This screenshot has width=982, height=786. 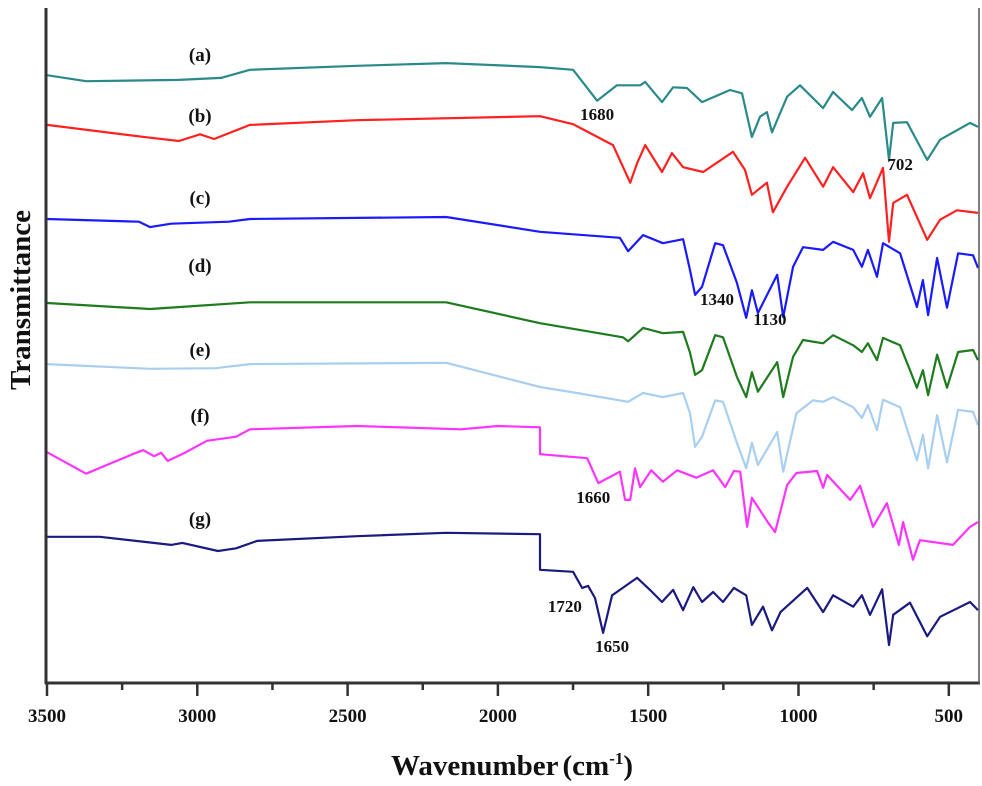 I want to click on x-tick-label: 500, so click(x=949, y=716).